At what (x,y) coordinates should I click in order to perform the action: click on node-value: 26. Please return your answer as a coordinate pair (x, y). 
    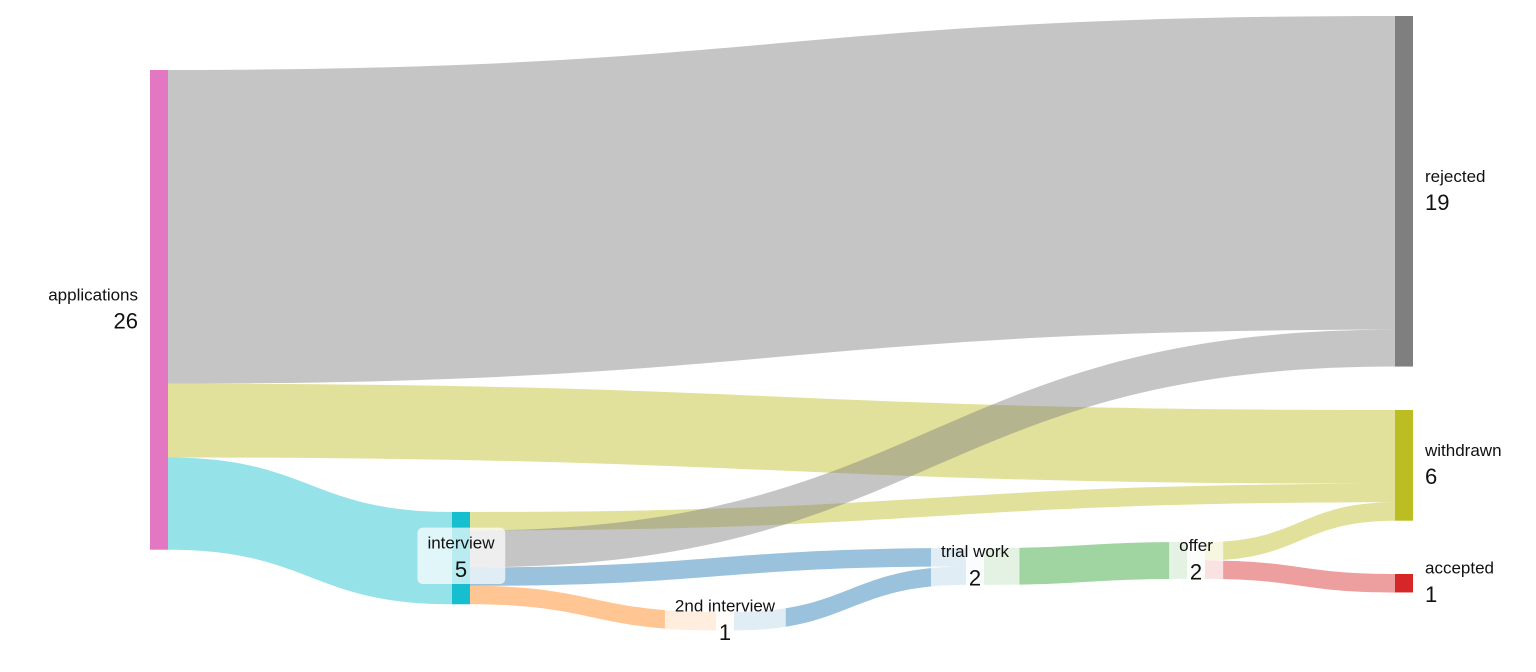
    Looking at the image, I should click on (126, 321).